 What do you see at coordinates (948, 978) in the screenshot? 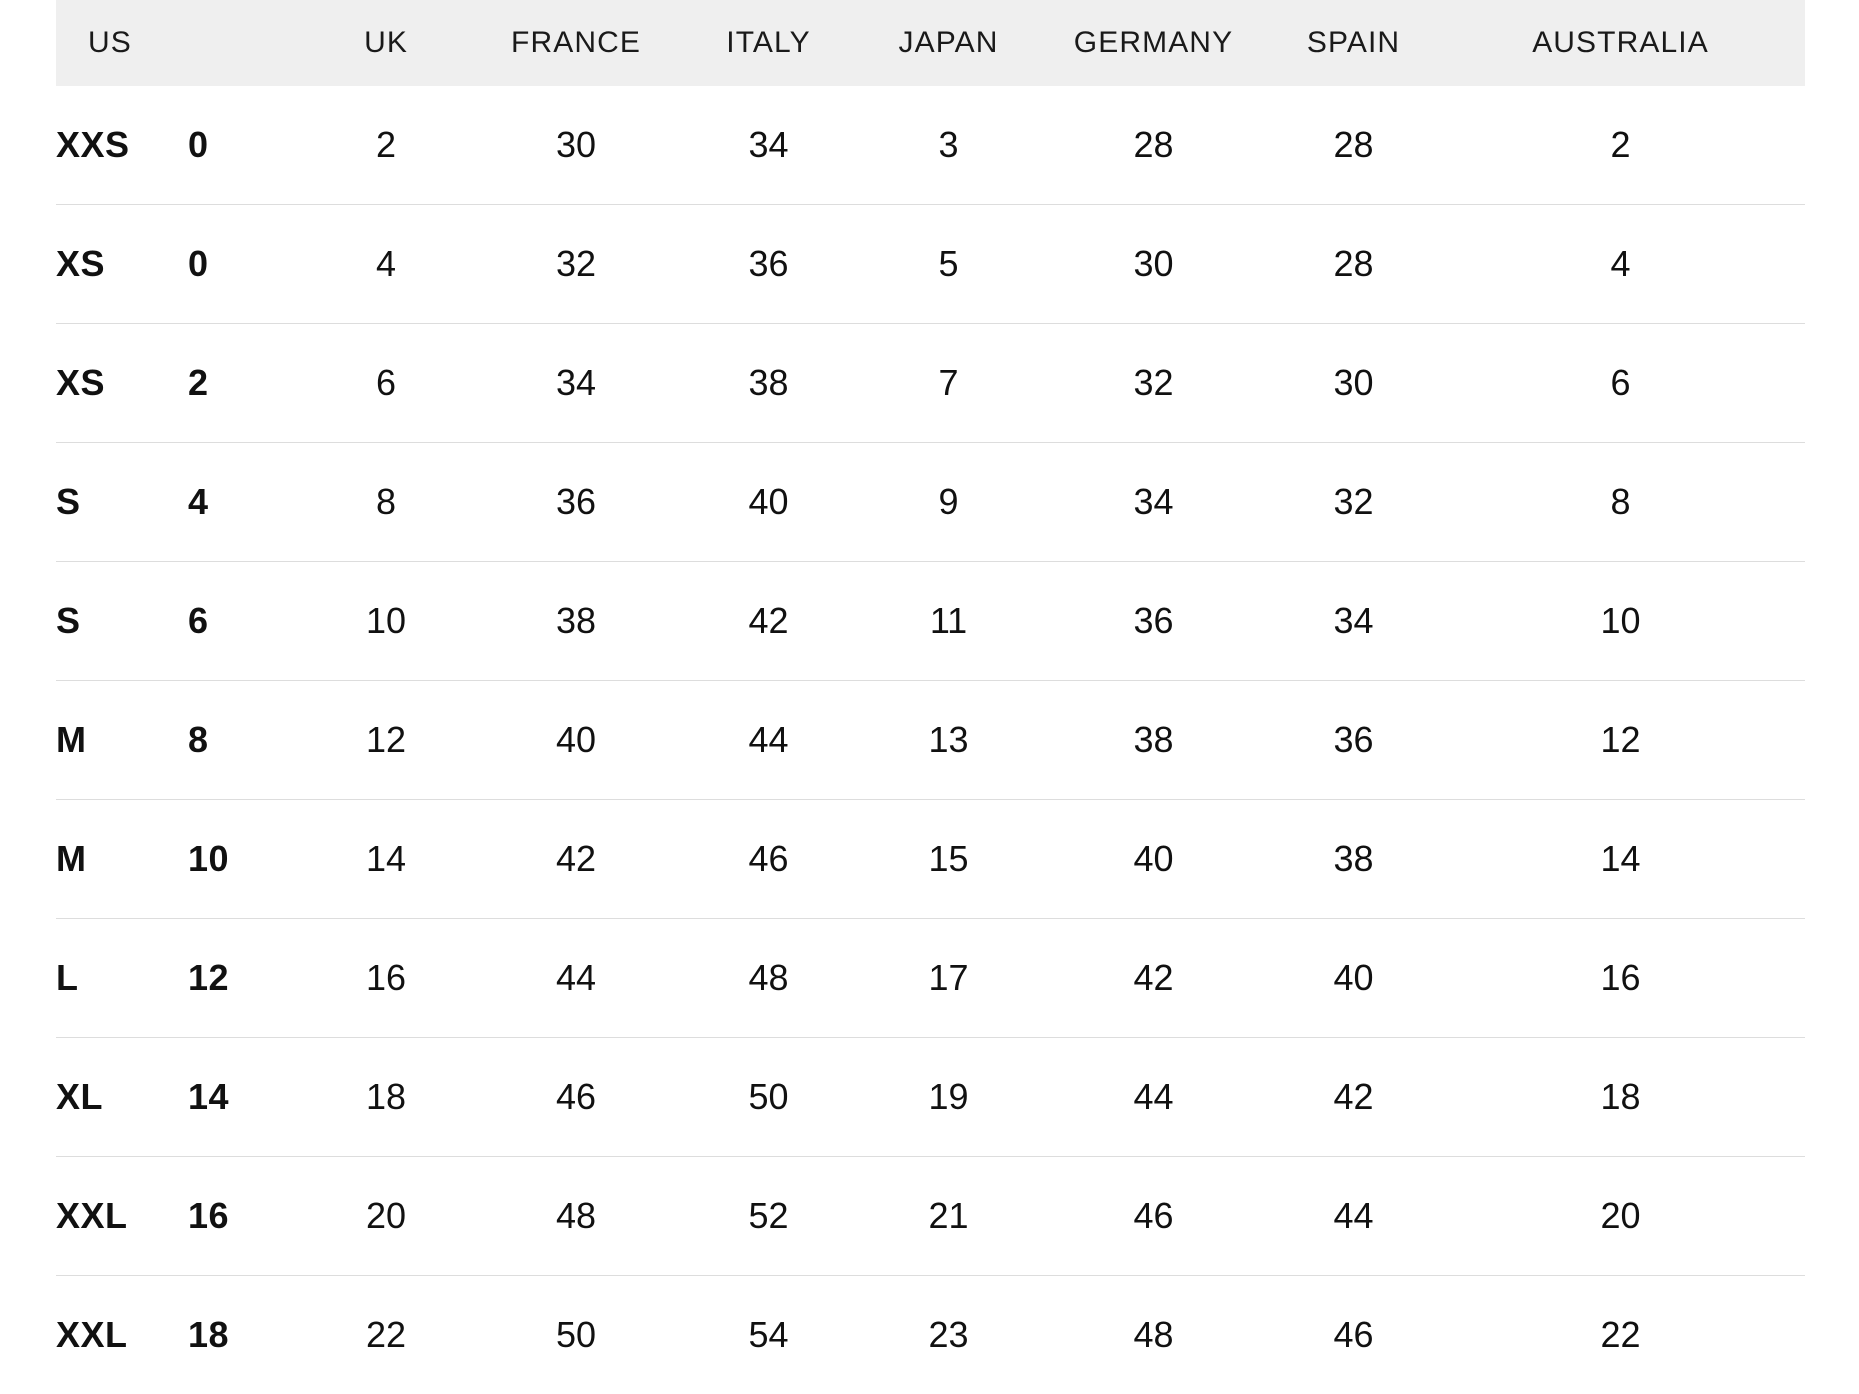
I see `cell-japan: 17` at bounding box center [948, 978].